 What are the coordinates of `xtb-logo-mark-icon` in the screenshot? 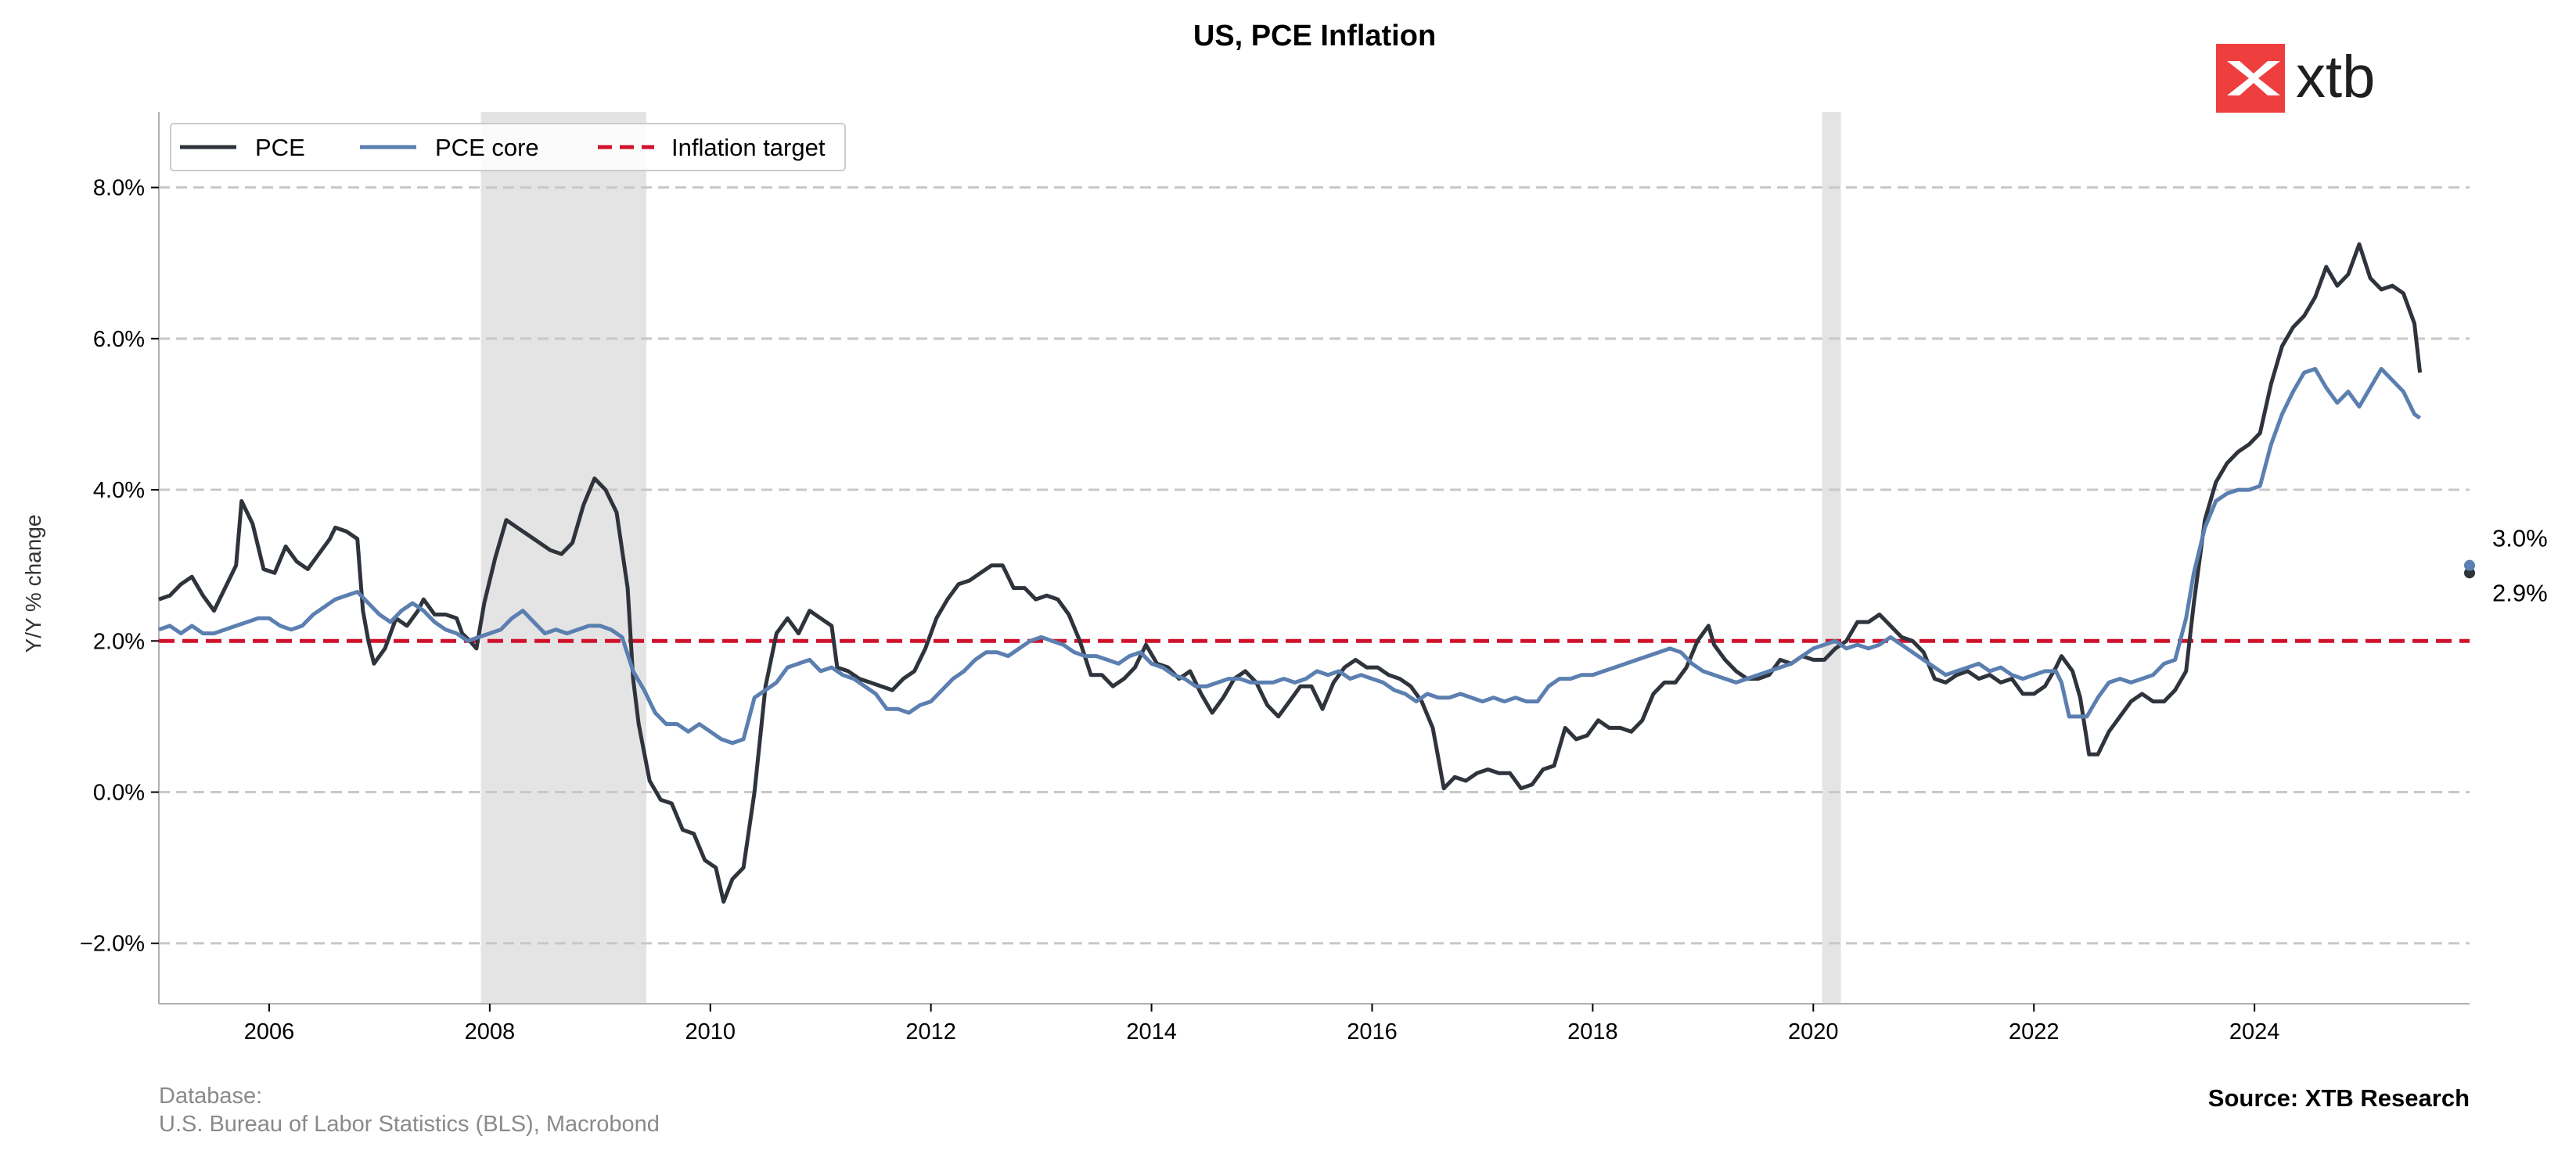 It's located at (2253, 78).